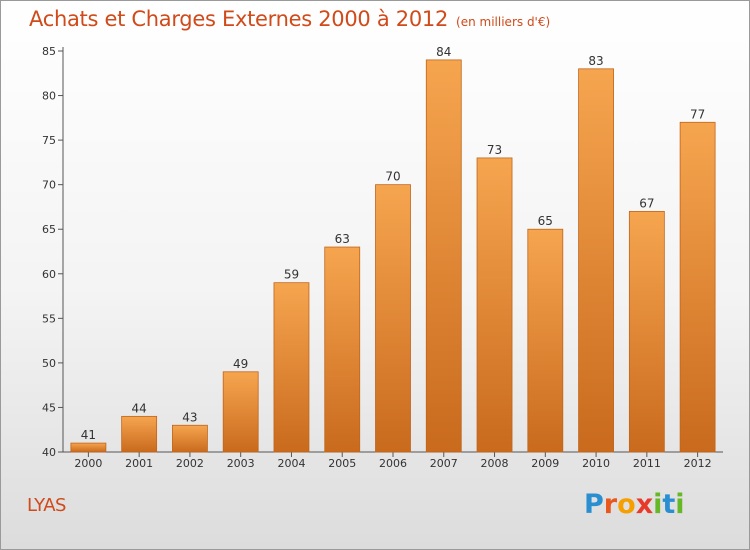 The width and height of the screenshot is (750, 550). I want to click on bar-2009, so click(545, 340).